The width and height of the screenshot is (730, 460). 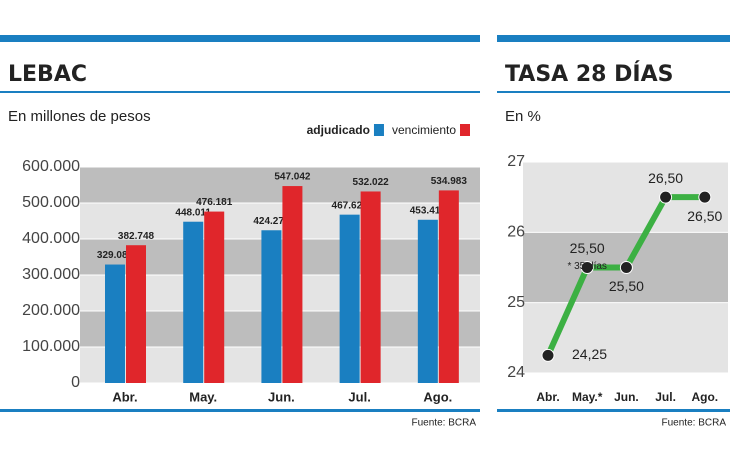 I want to click on y-tick-label: 24, so click(x=516, y=372).